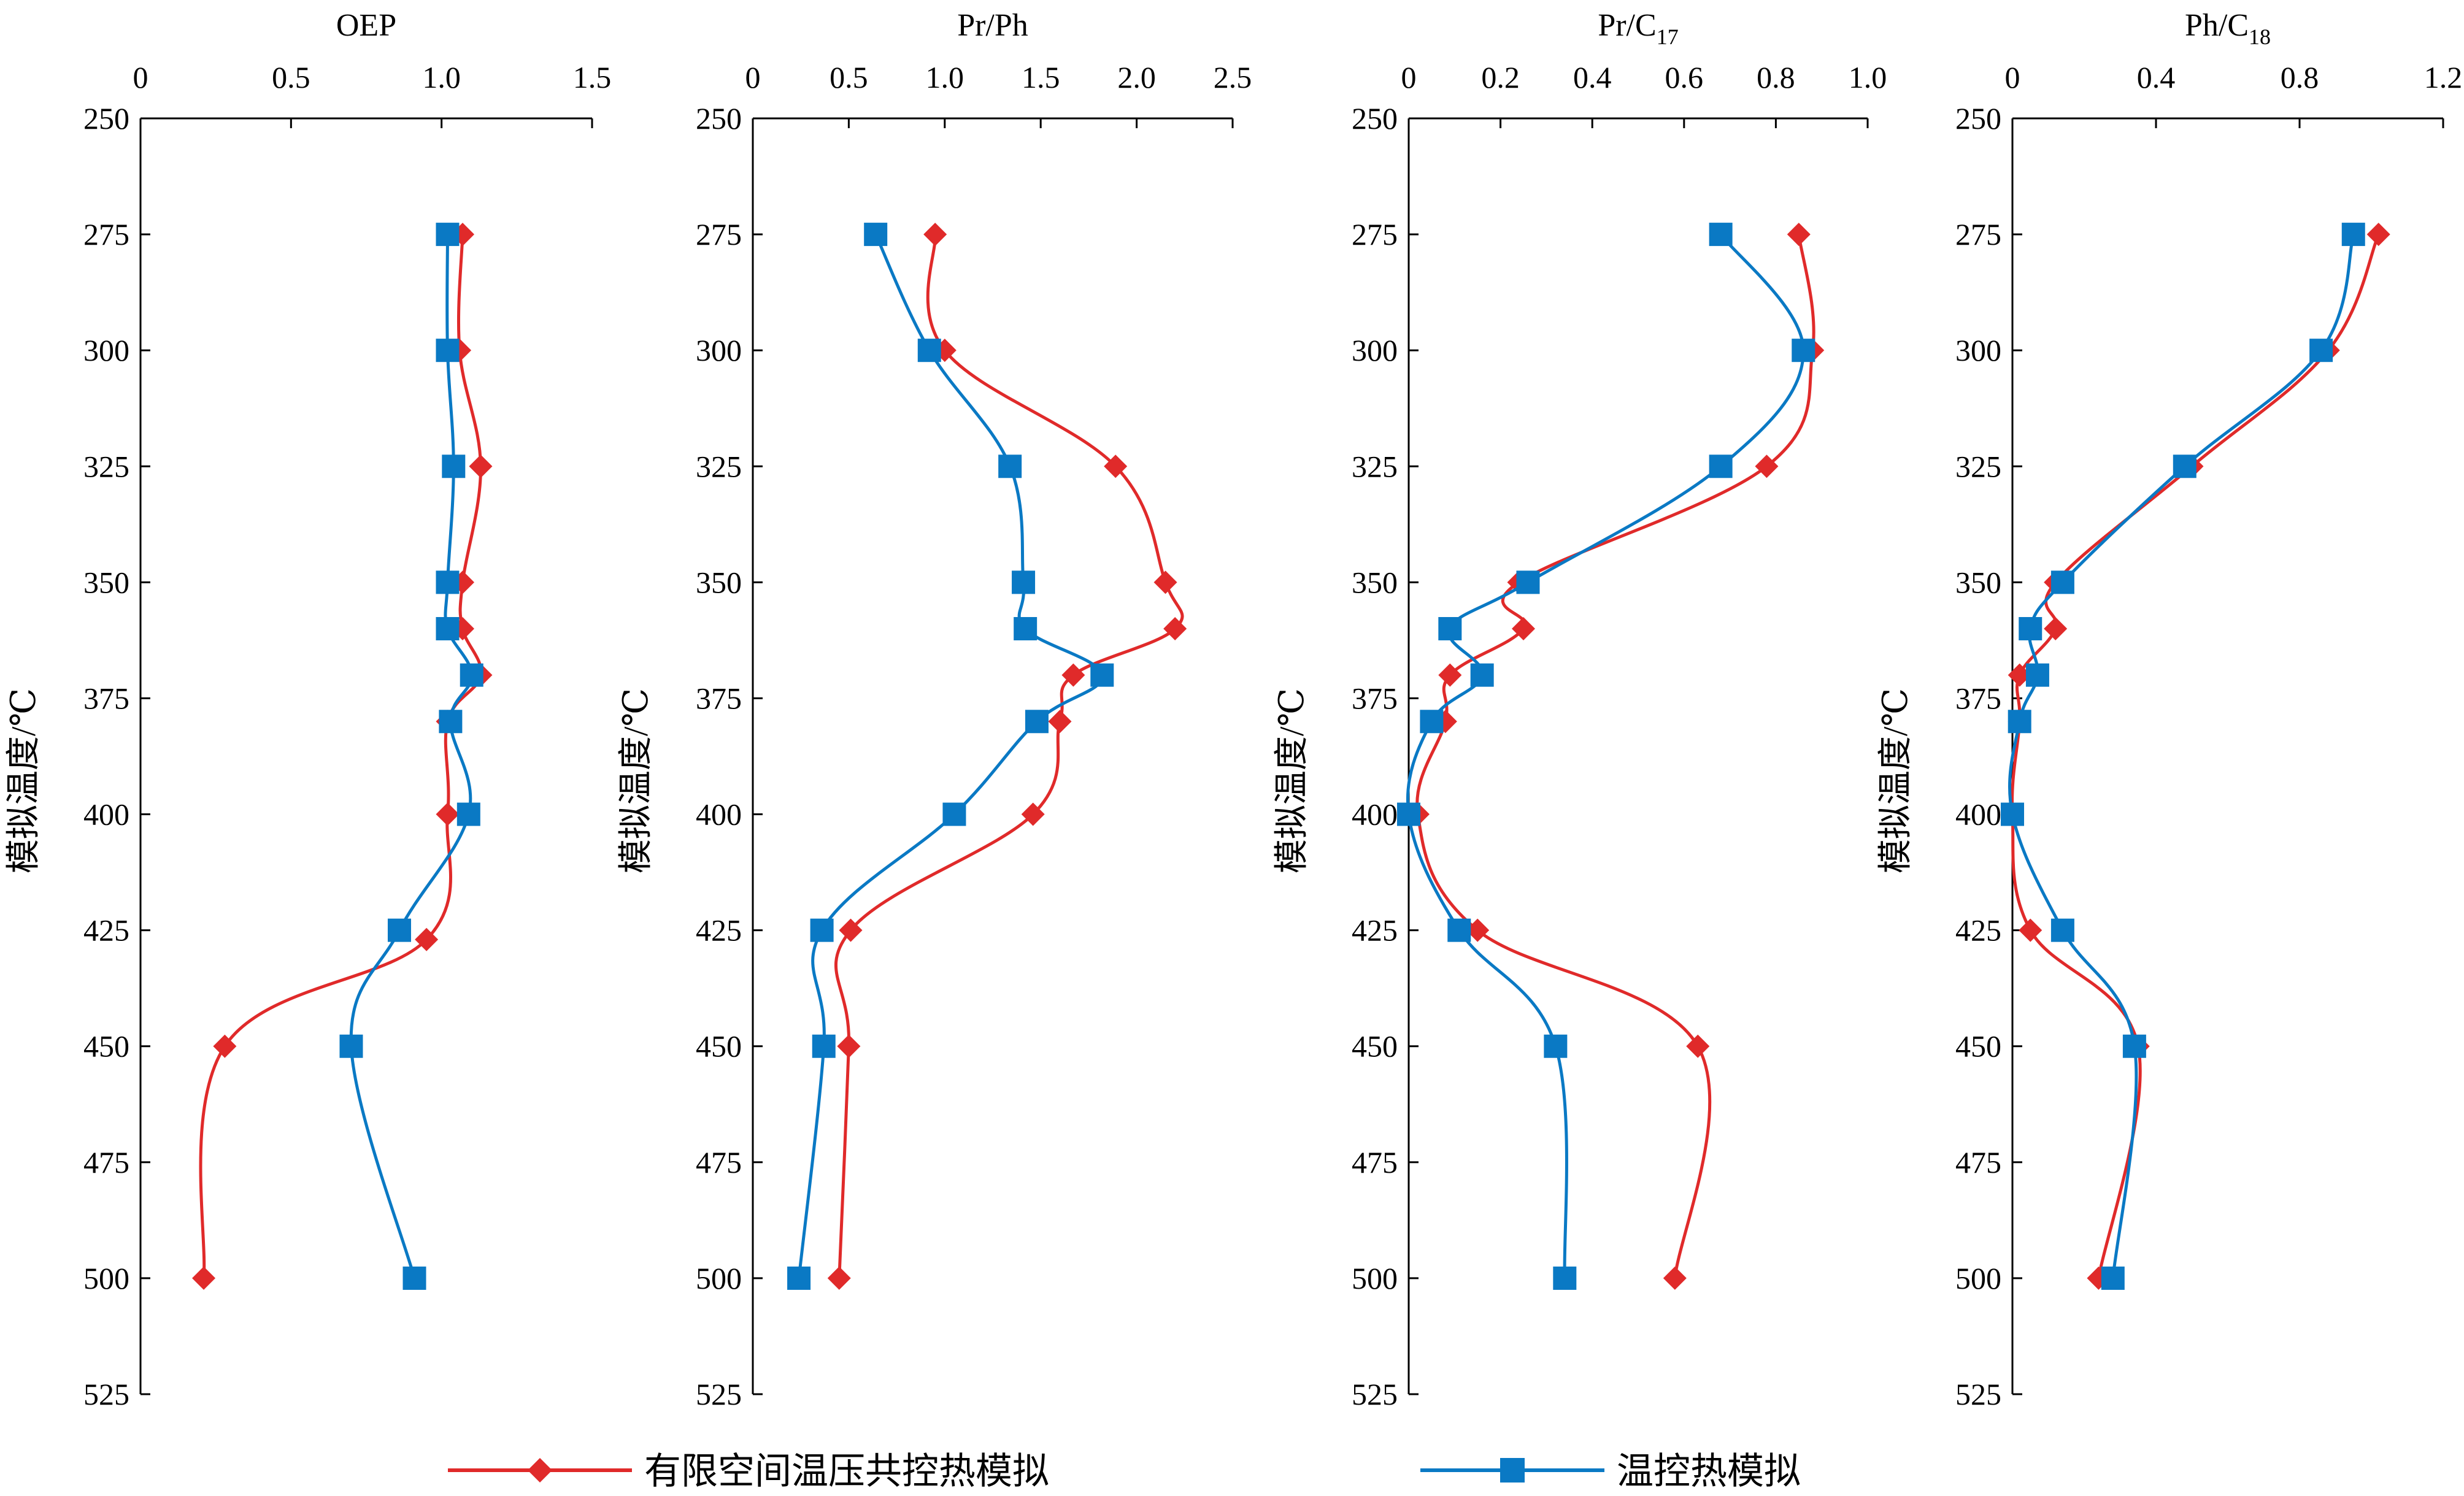  I want to click on x-tick-label: 2.0, so click(1136, 77).